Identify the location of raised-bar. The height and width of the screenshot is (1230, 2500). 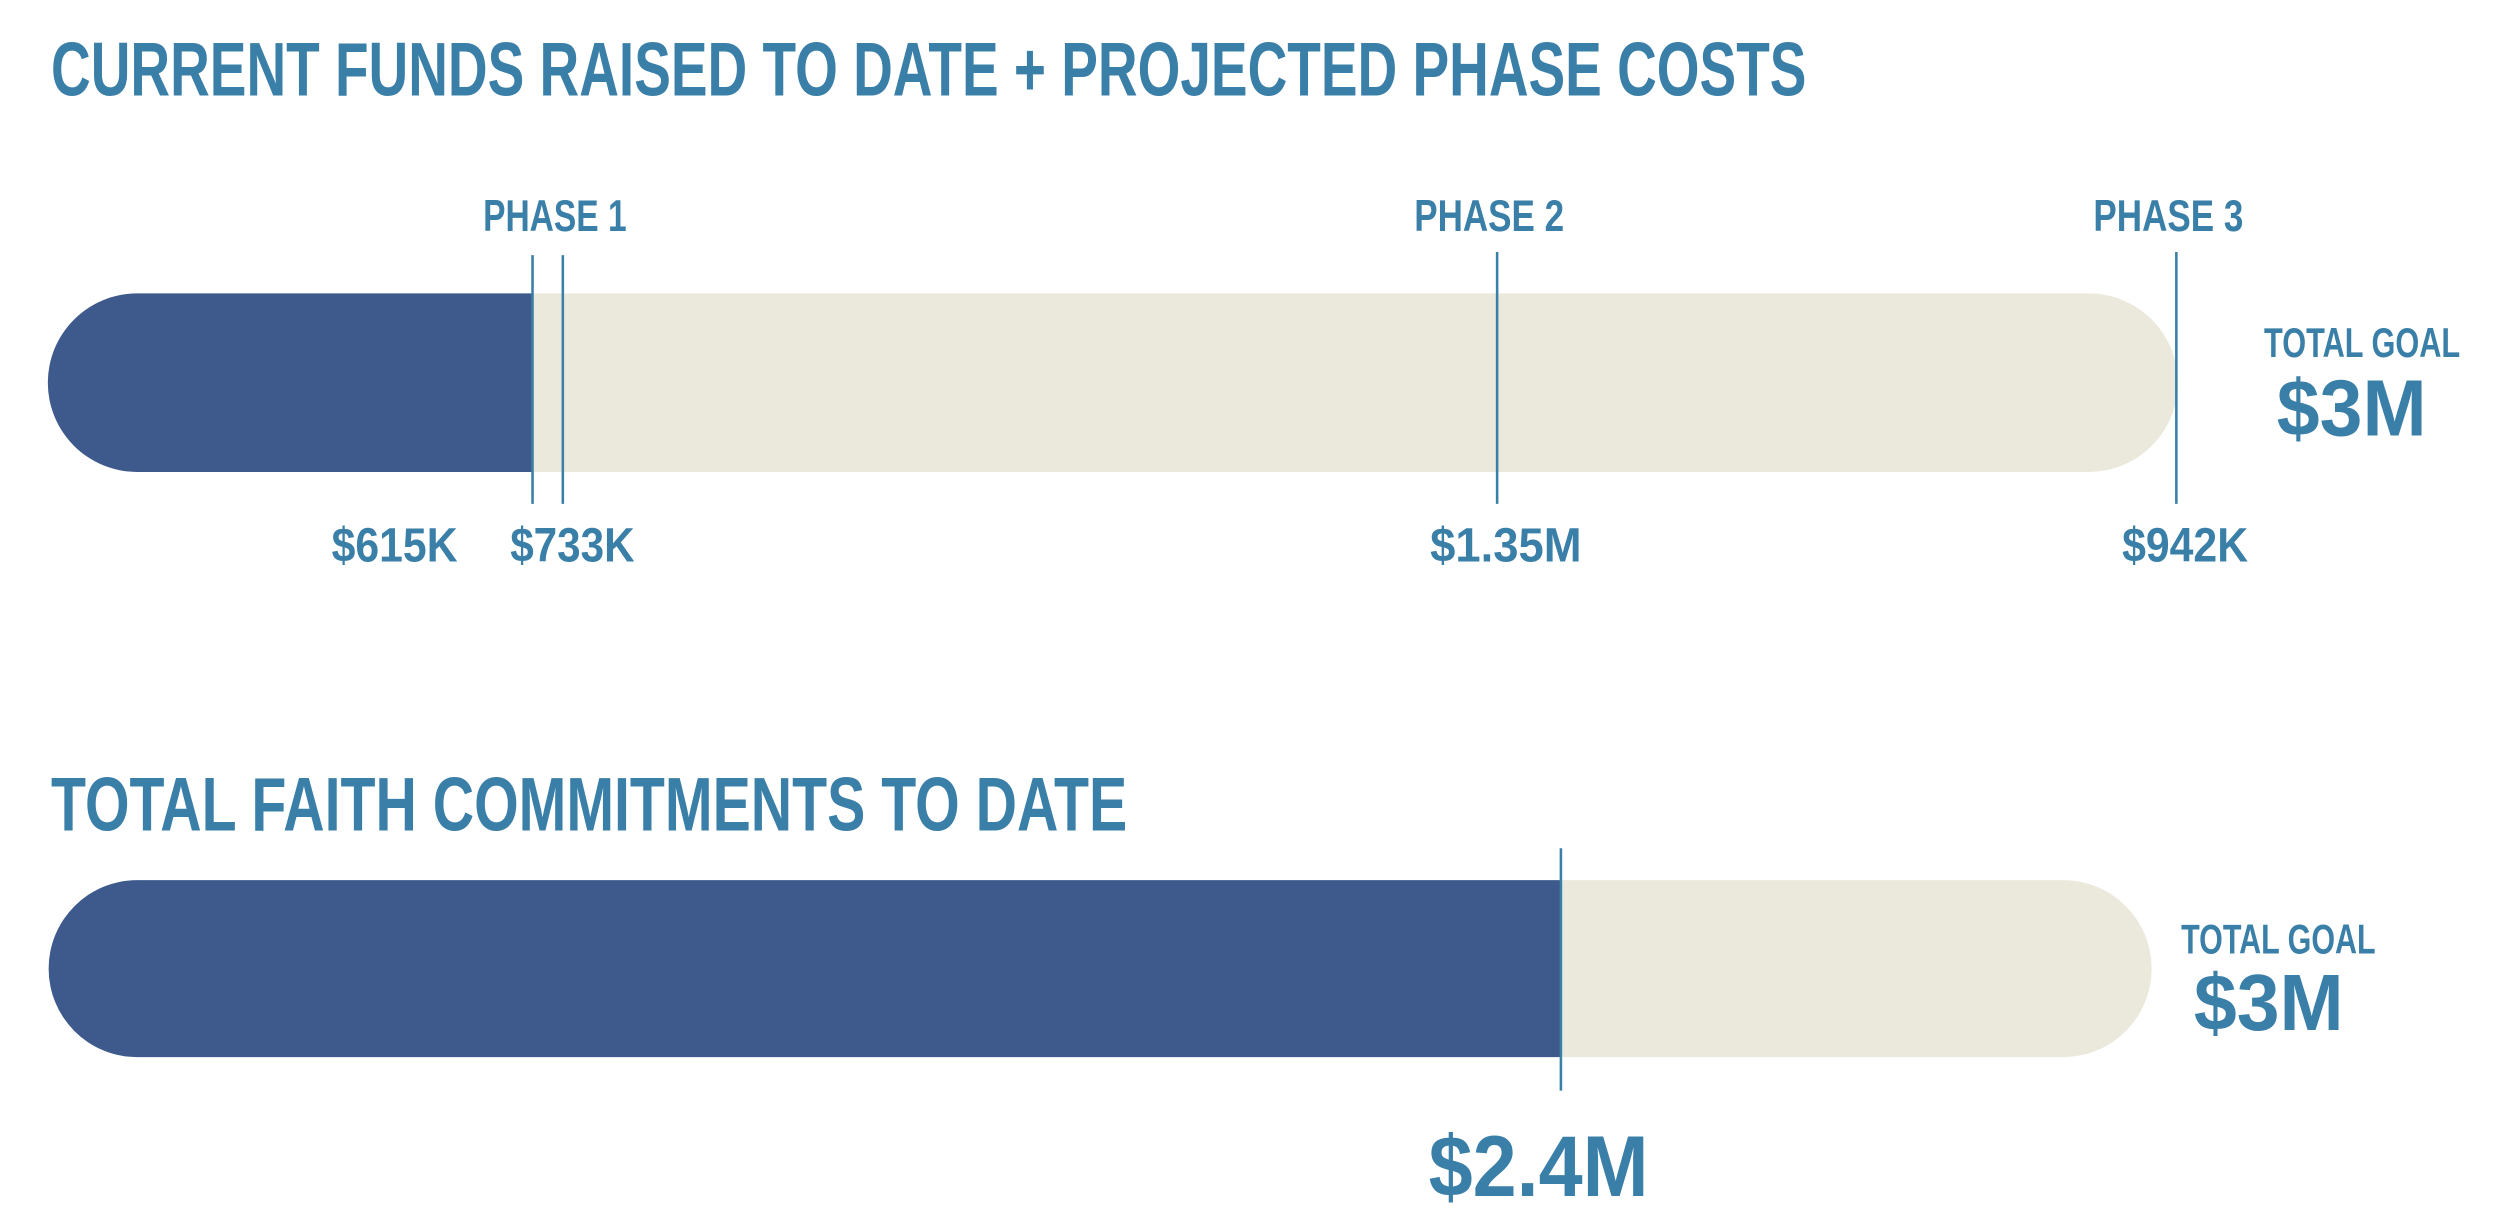
(290, 382).